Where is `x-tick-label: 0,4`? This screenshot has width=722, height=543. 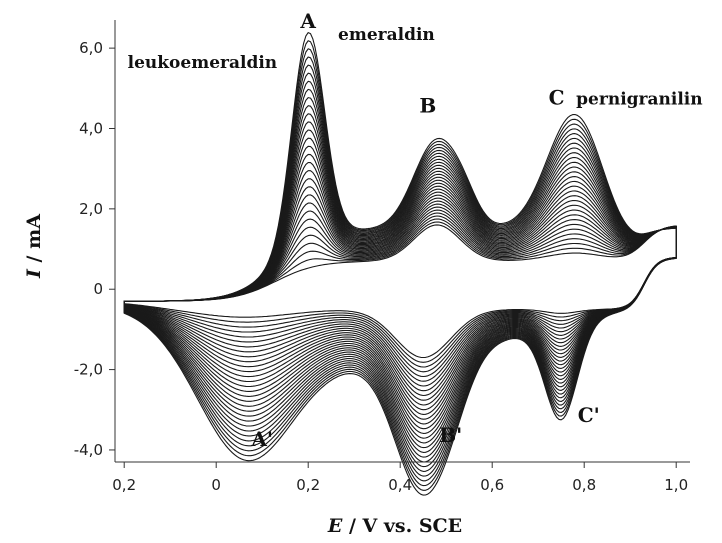
x-tick-label: 0,4 is located at coordinates (400, 485).